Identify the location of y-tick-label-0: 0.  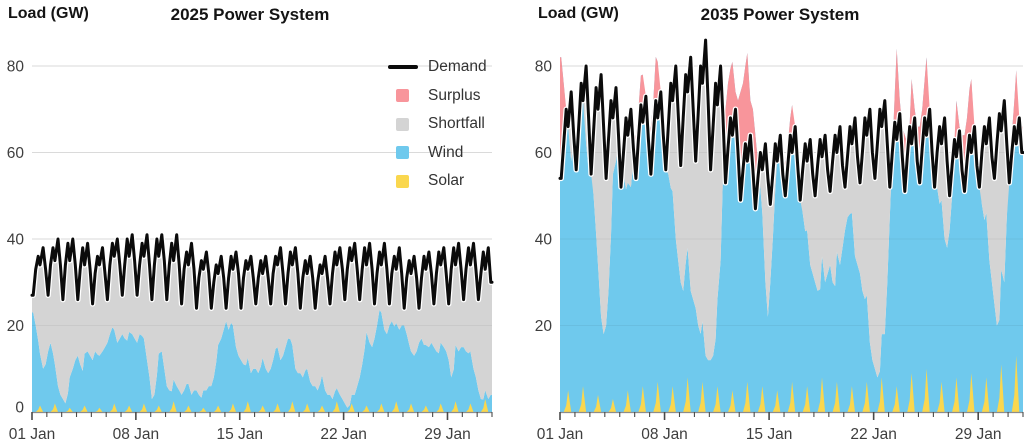
(19, 408).